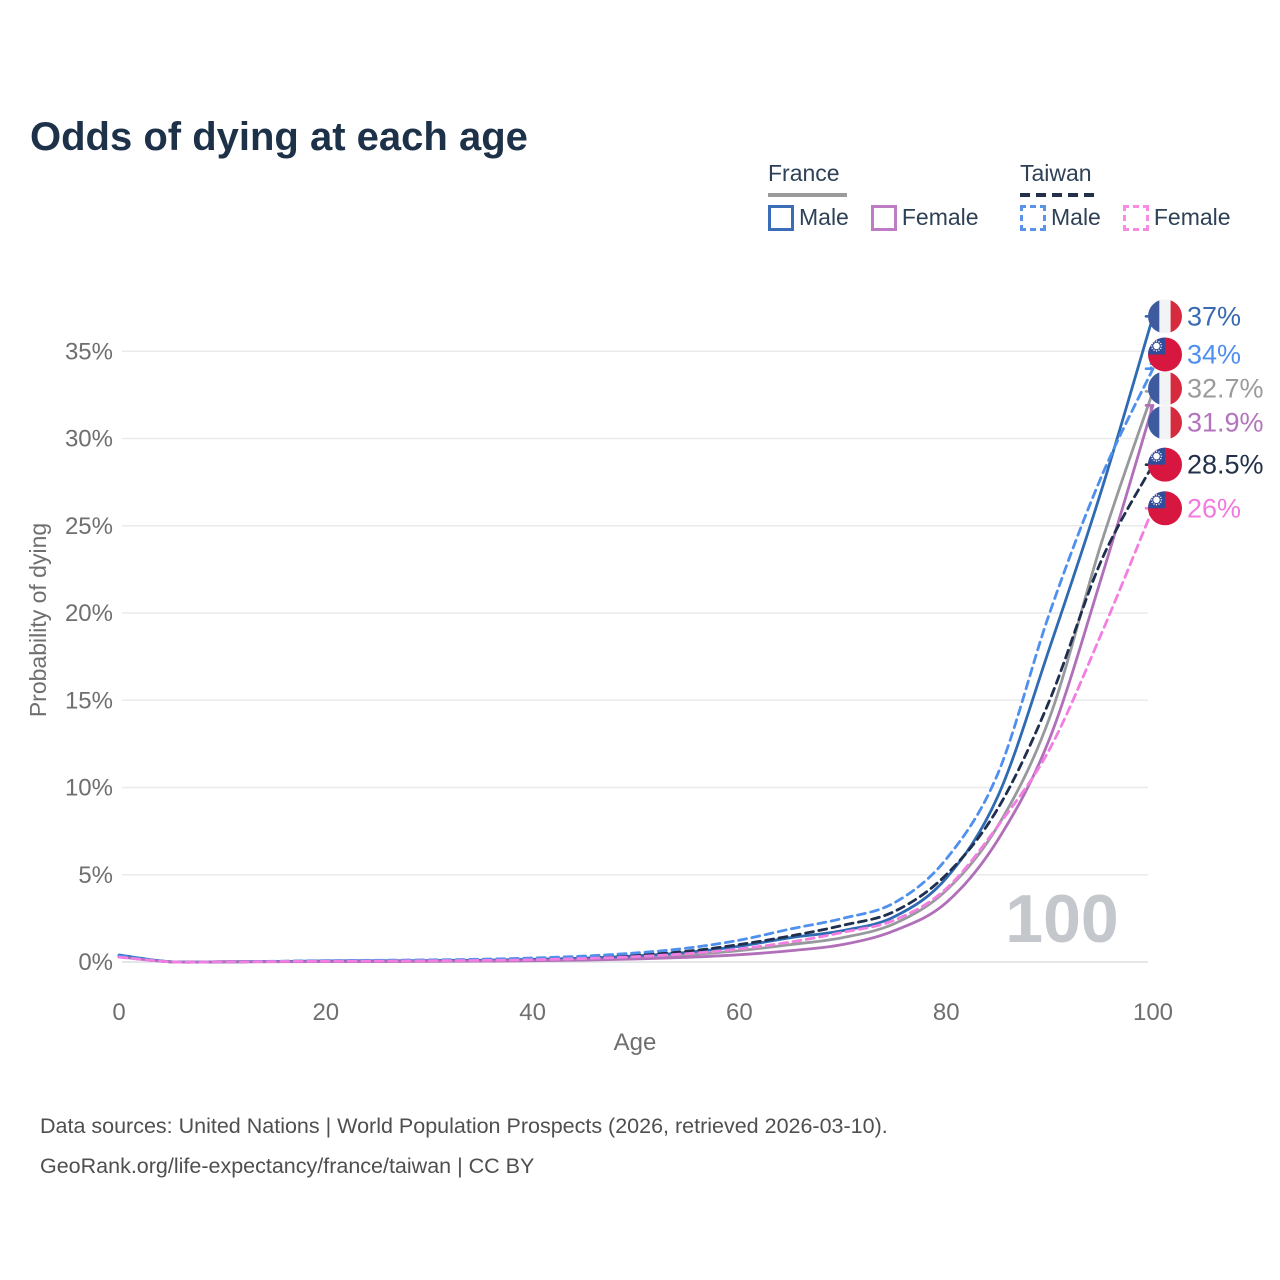 This screenshot has height=1280, width=1280. What do you see at coordinates (532, 1012) in the screenshot?
I see `x-tick-label: 40` at bounding box center [532, 1012].